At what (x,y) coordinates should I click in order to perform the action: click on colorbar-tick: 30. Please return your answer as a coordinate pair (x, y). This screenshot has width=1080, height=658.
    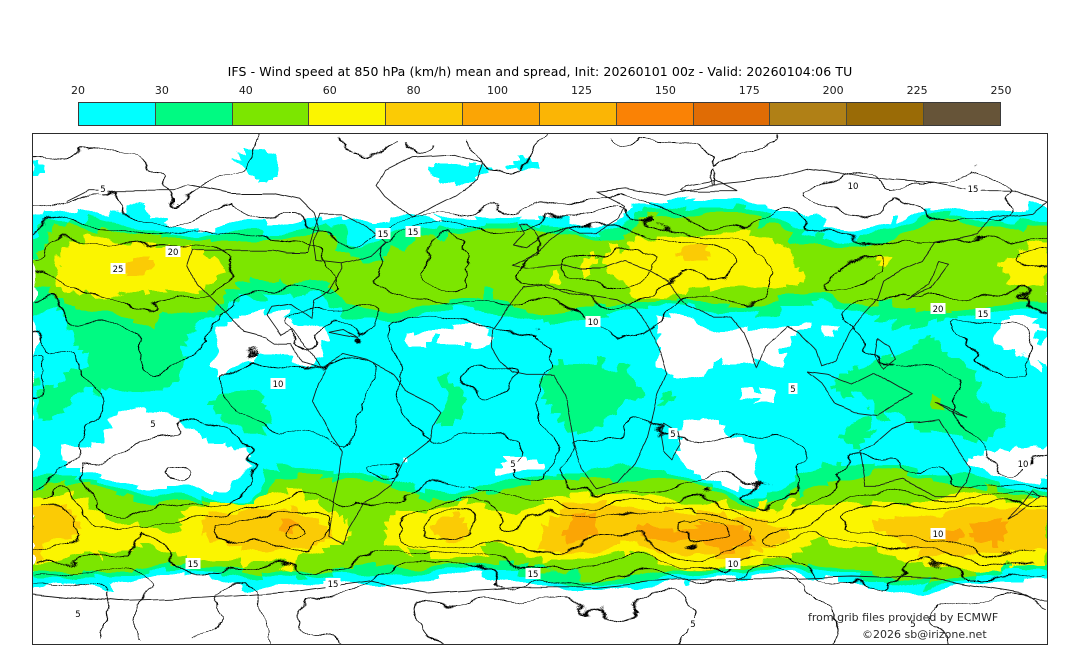
    Looking at the image, I should click on (161, 90).